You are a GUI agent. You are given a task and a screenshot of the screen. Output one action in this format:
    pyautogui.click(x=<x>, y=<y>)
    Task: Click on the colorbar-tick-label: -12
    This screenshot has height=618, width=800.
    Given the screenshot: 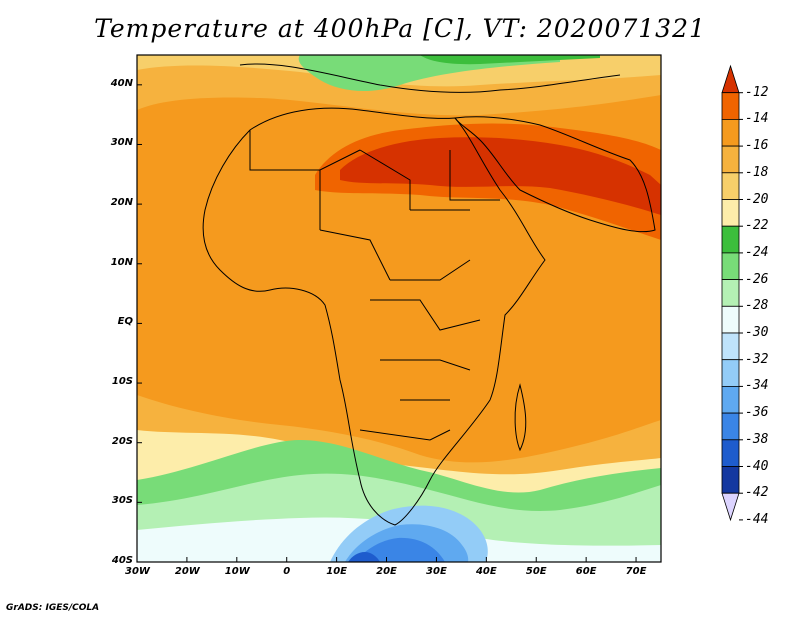 What is the action you would take?
    pyautogui.click(x=757, y=92)
    